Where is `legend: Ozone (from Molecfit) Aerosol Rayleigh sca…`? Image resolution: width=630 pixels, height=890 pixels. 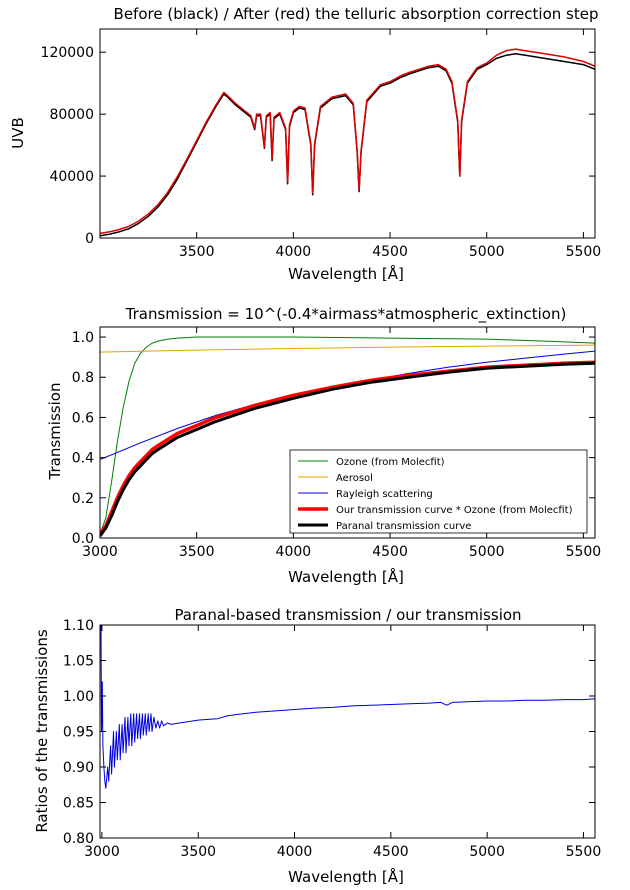 legend: Ozone (from Molecfit) Aerosol Rayleigh sca… is located at coordinates (438, 491).